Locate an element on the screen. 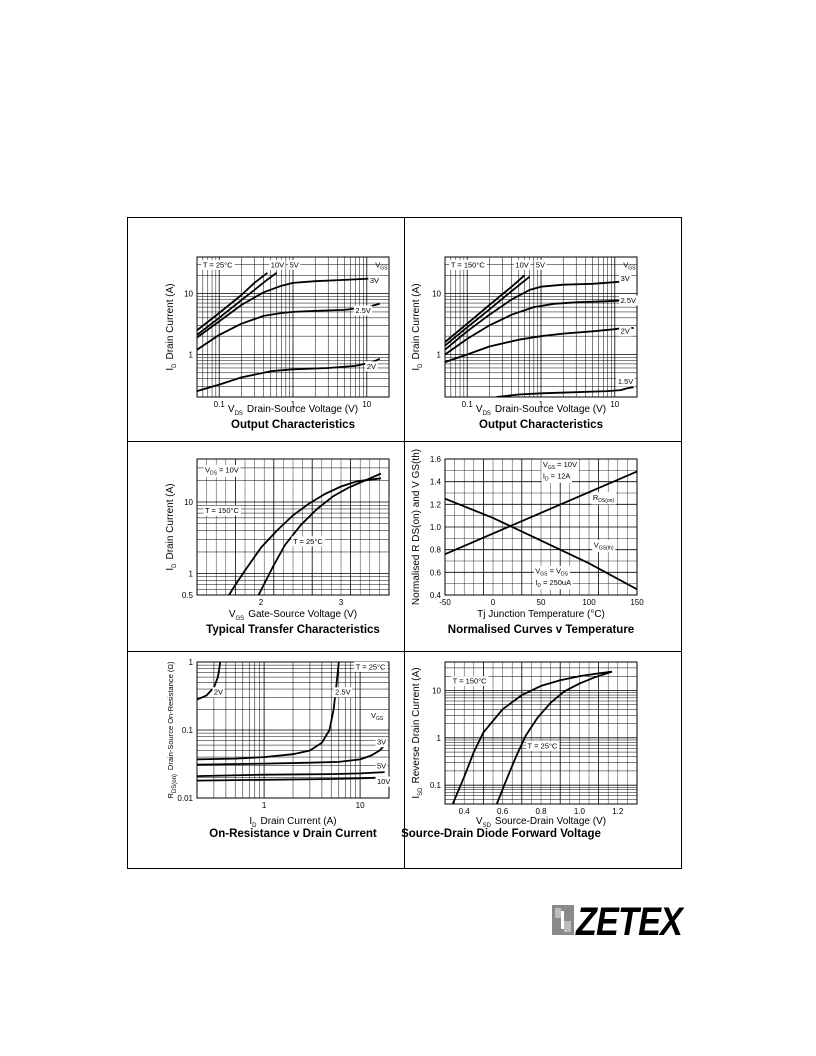  x-tick-label: 2 is located at coordinates (261, 602).